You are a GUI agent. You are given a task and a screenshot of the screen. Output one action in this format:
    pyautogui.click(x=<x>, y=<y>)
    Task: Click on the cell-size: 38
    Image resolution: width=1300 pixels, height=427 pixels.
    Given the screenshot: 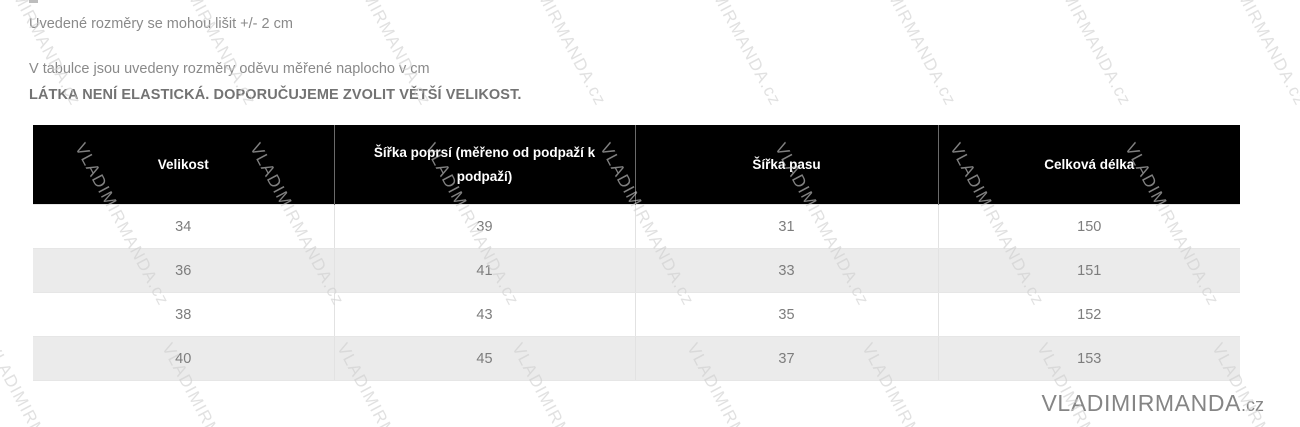 What is the action you would take?
    pyautogui.click(x=184, y=314)
    